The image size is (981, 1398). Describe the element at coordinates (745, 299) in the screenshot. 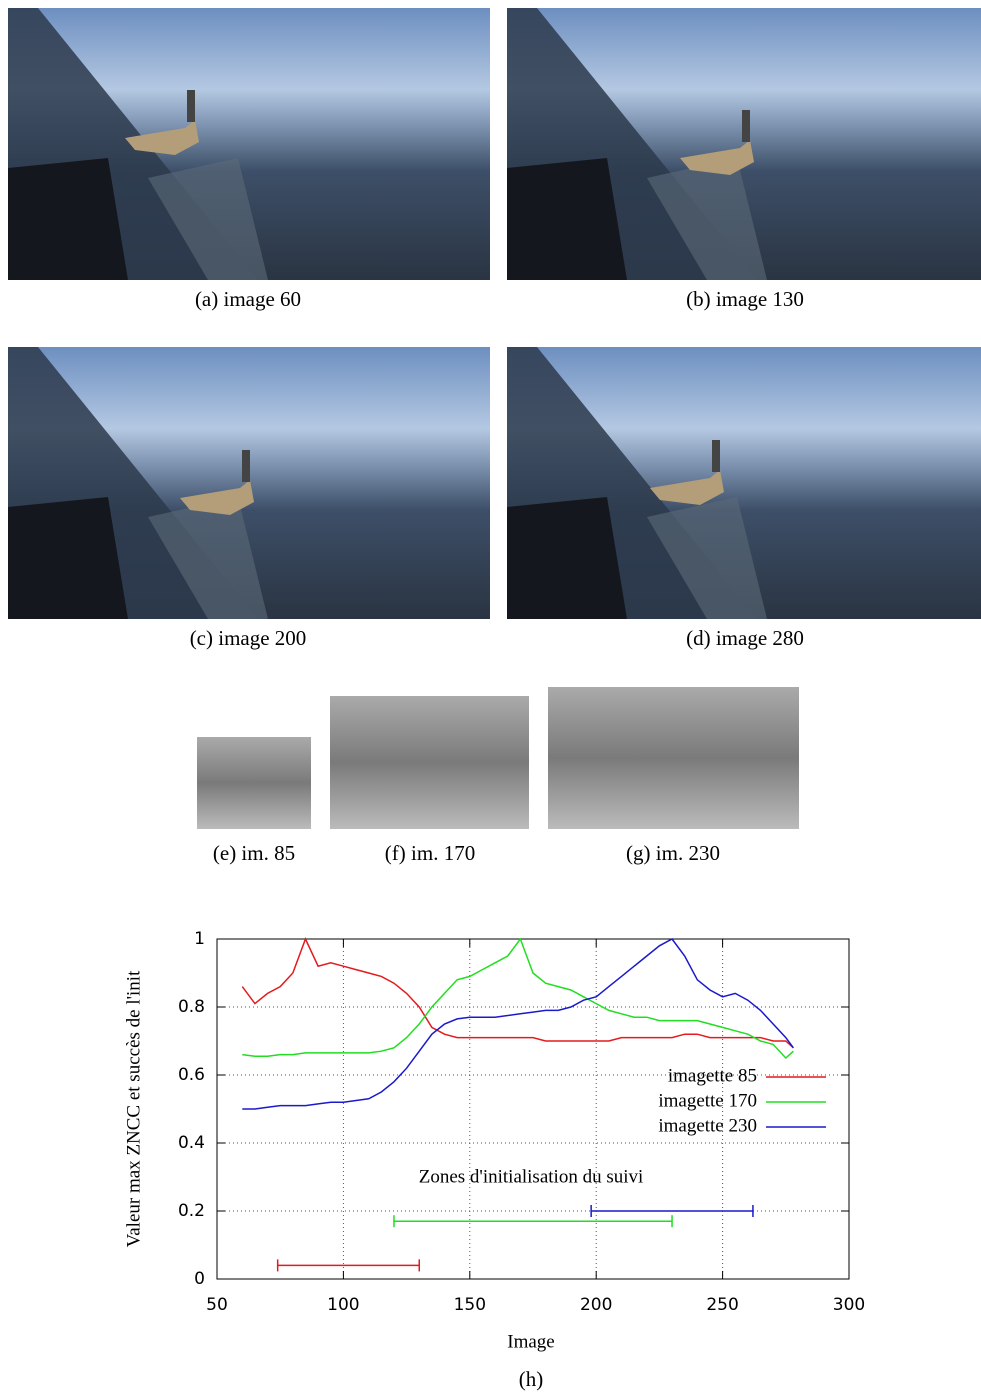

I see `caption: (b) image 130` at that location.